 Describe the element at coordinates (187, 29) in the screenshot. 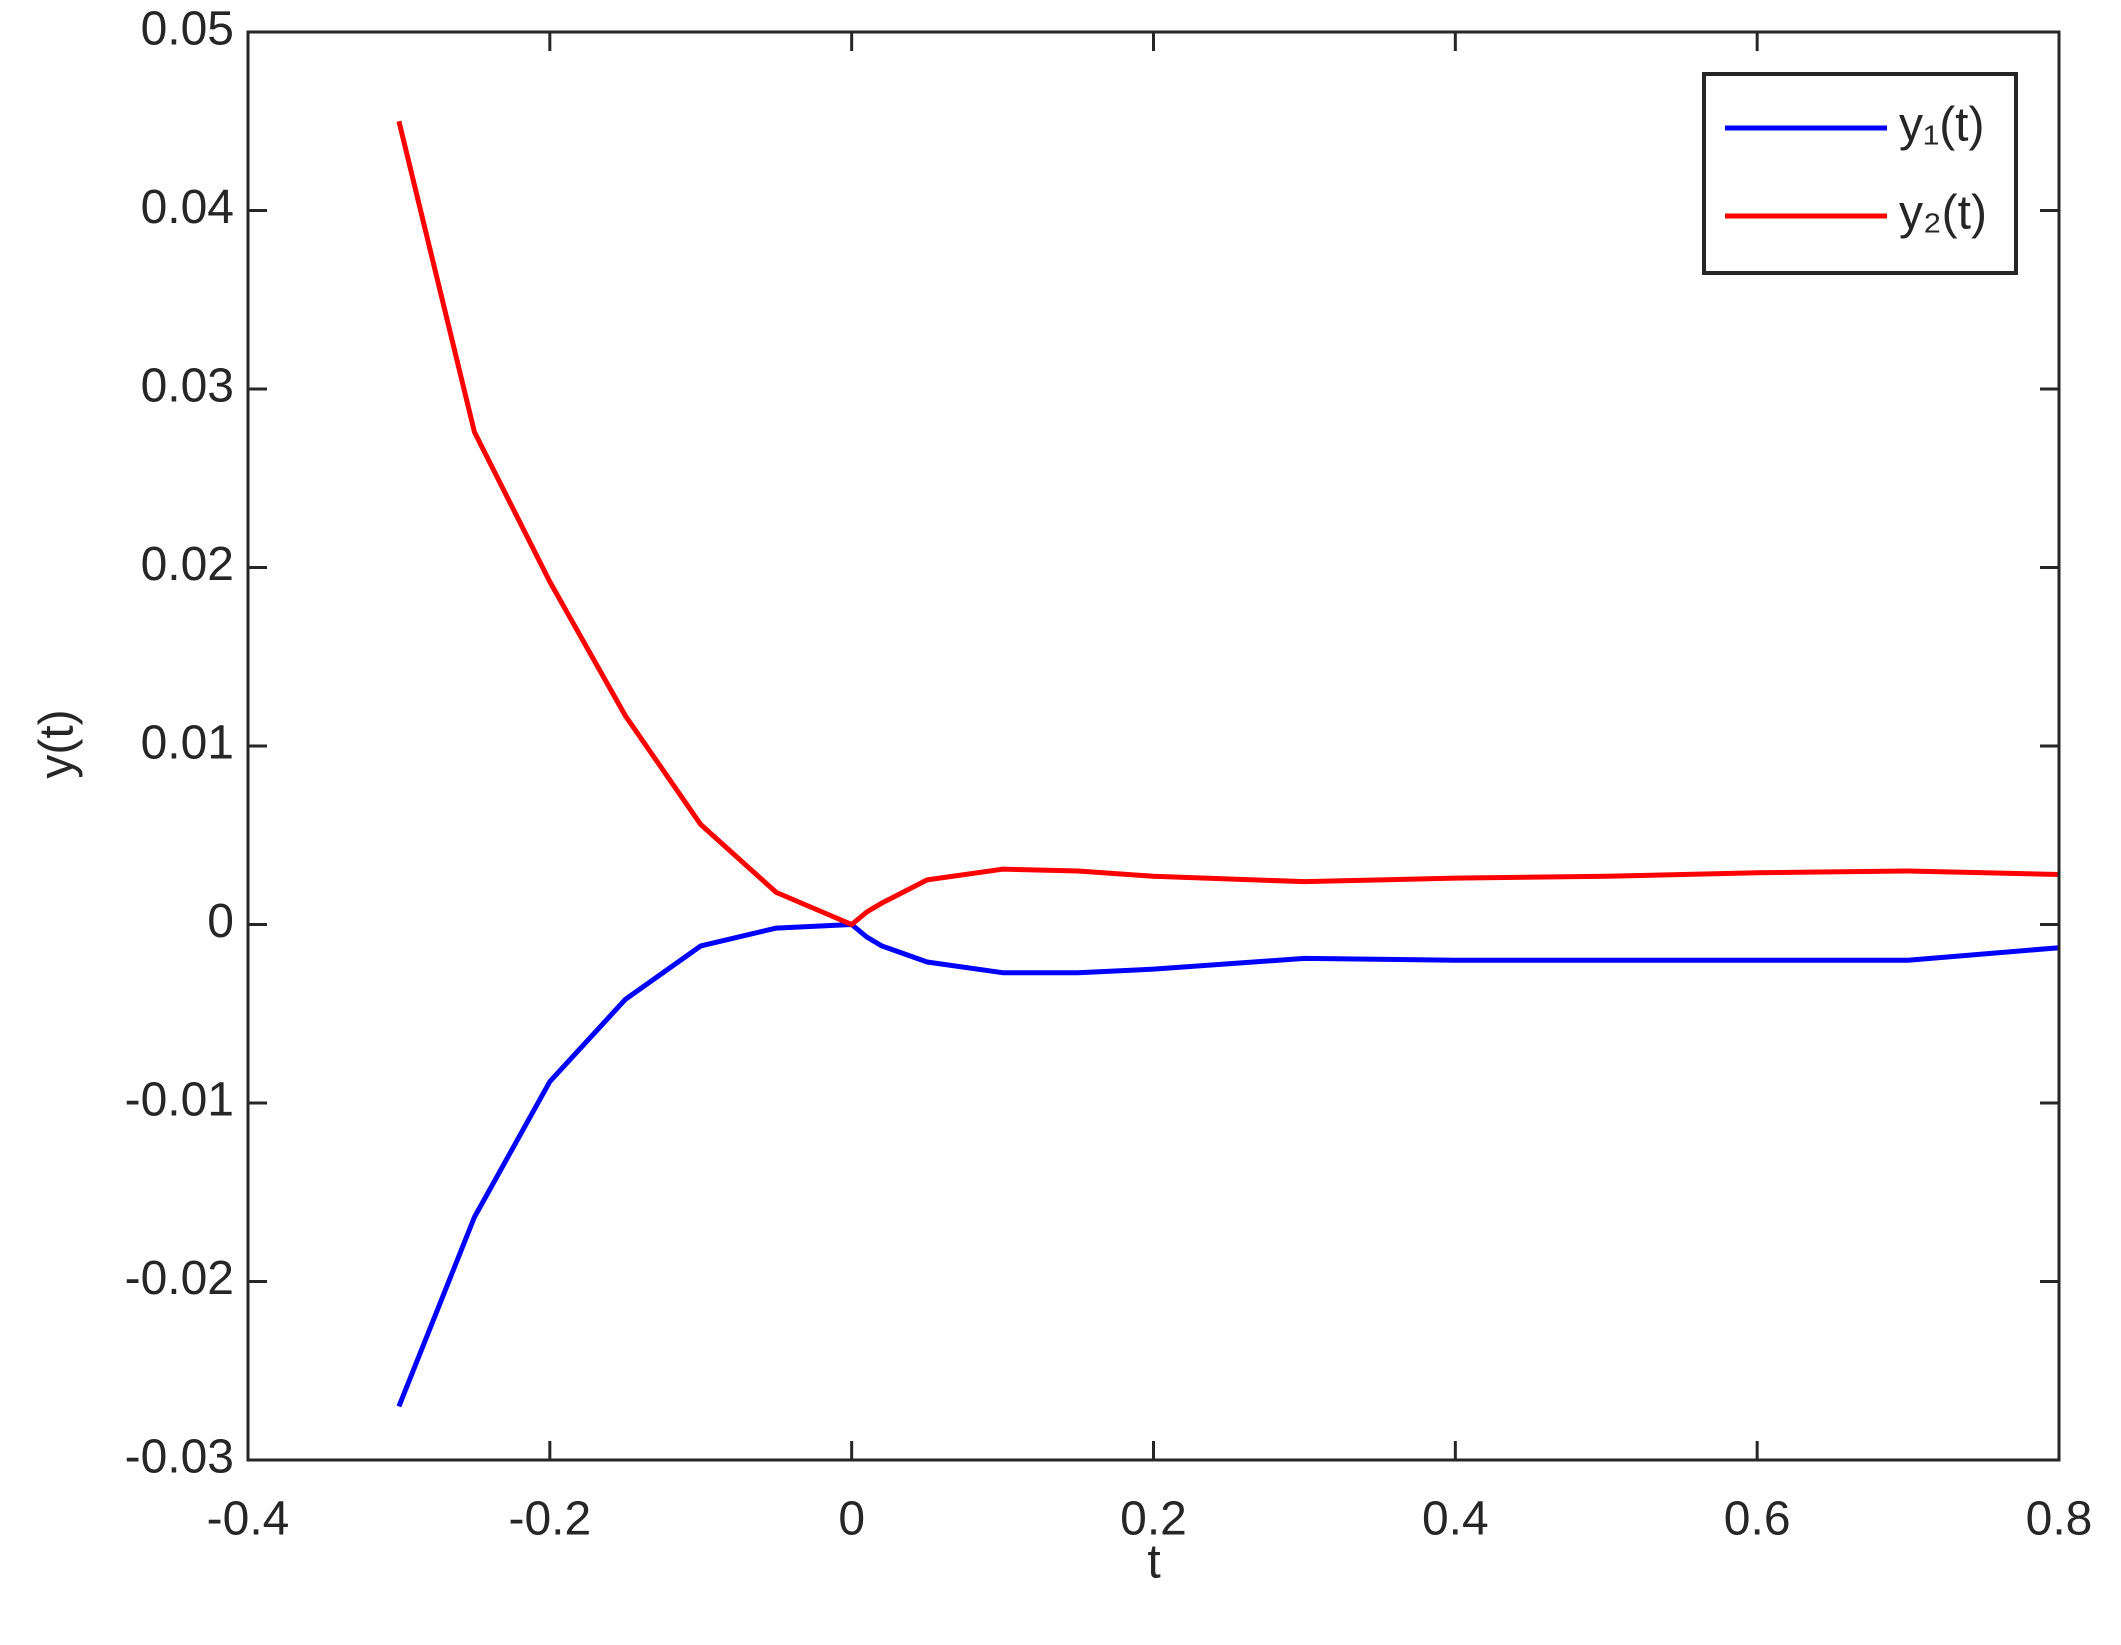

I see `y-tick-label: 0.05` at that location.